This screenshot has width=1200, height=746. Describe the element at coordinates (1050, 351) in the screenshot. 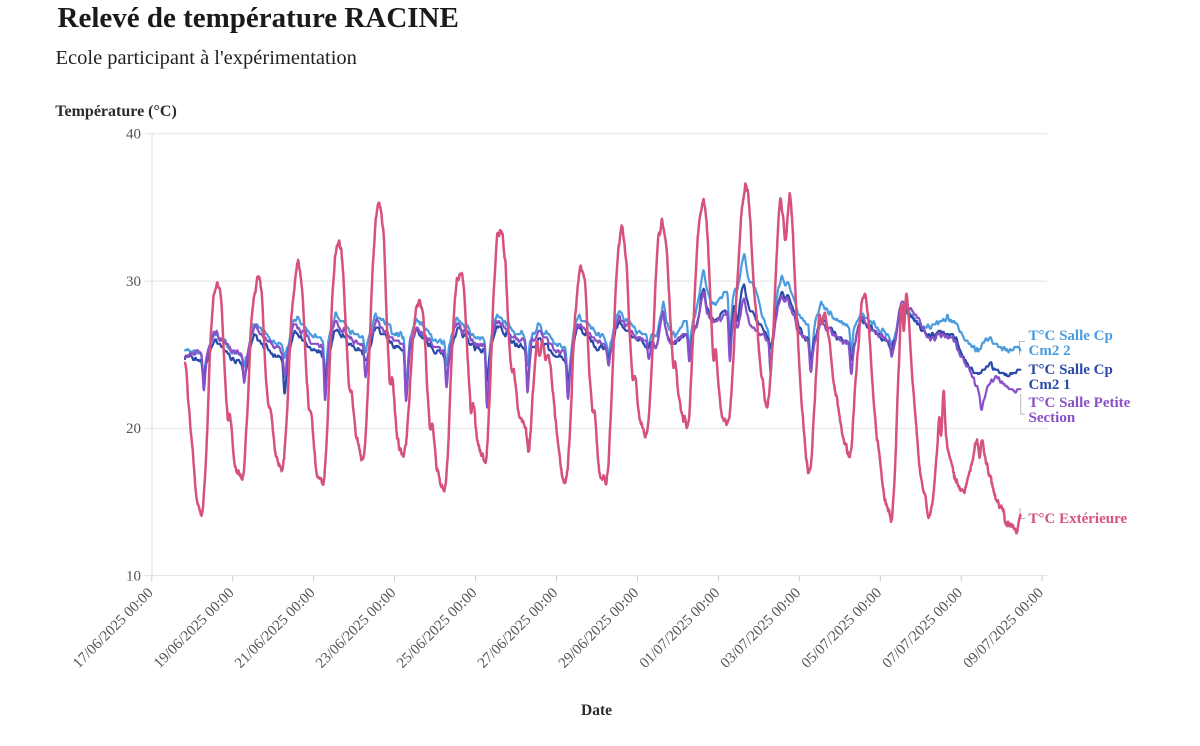

I see `svg-text: Cm2 2` at that location.